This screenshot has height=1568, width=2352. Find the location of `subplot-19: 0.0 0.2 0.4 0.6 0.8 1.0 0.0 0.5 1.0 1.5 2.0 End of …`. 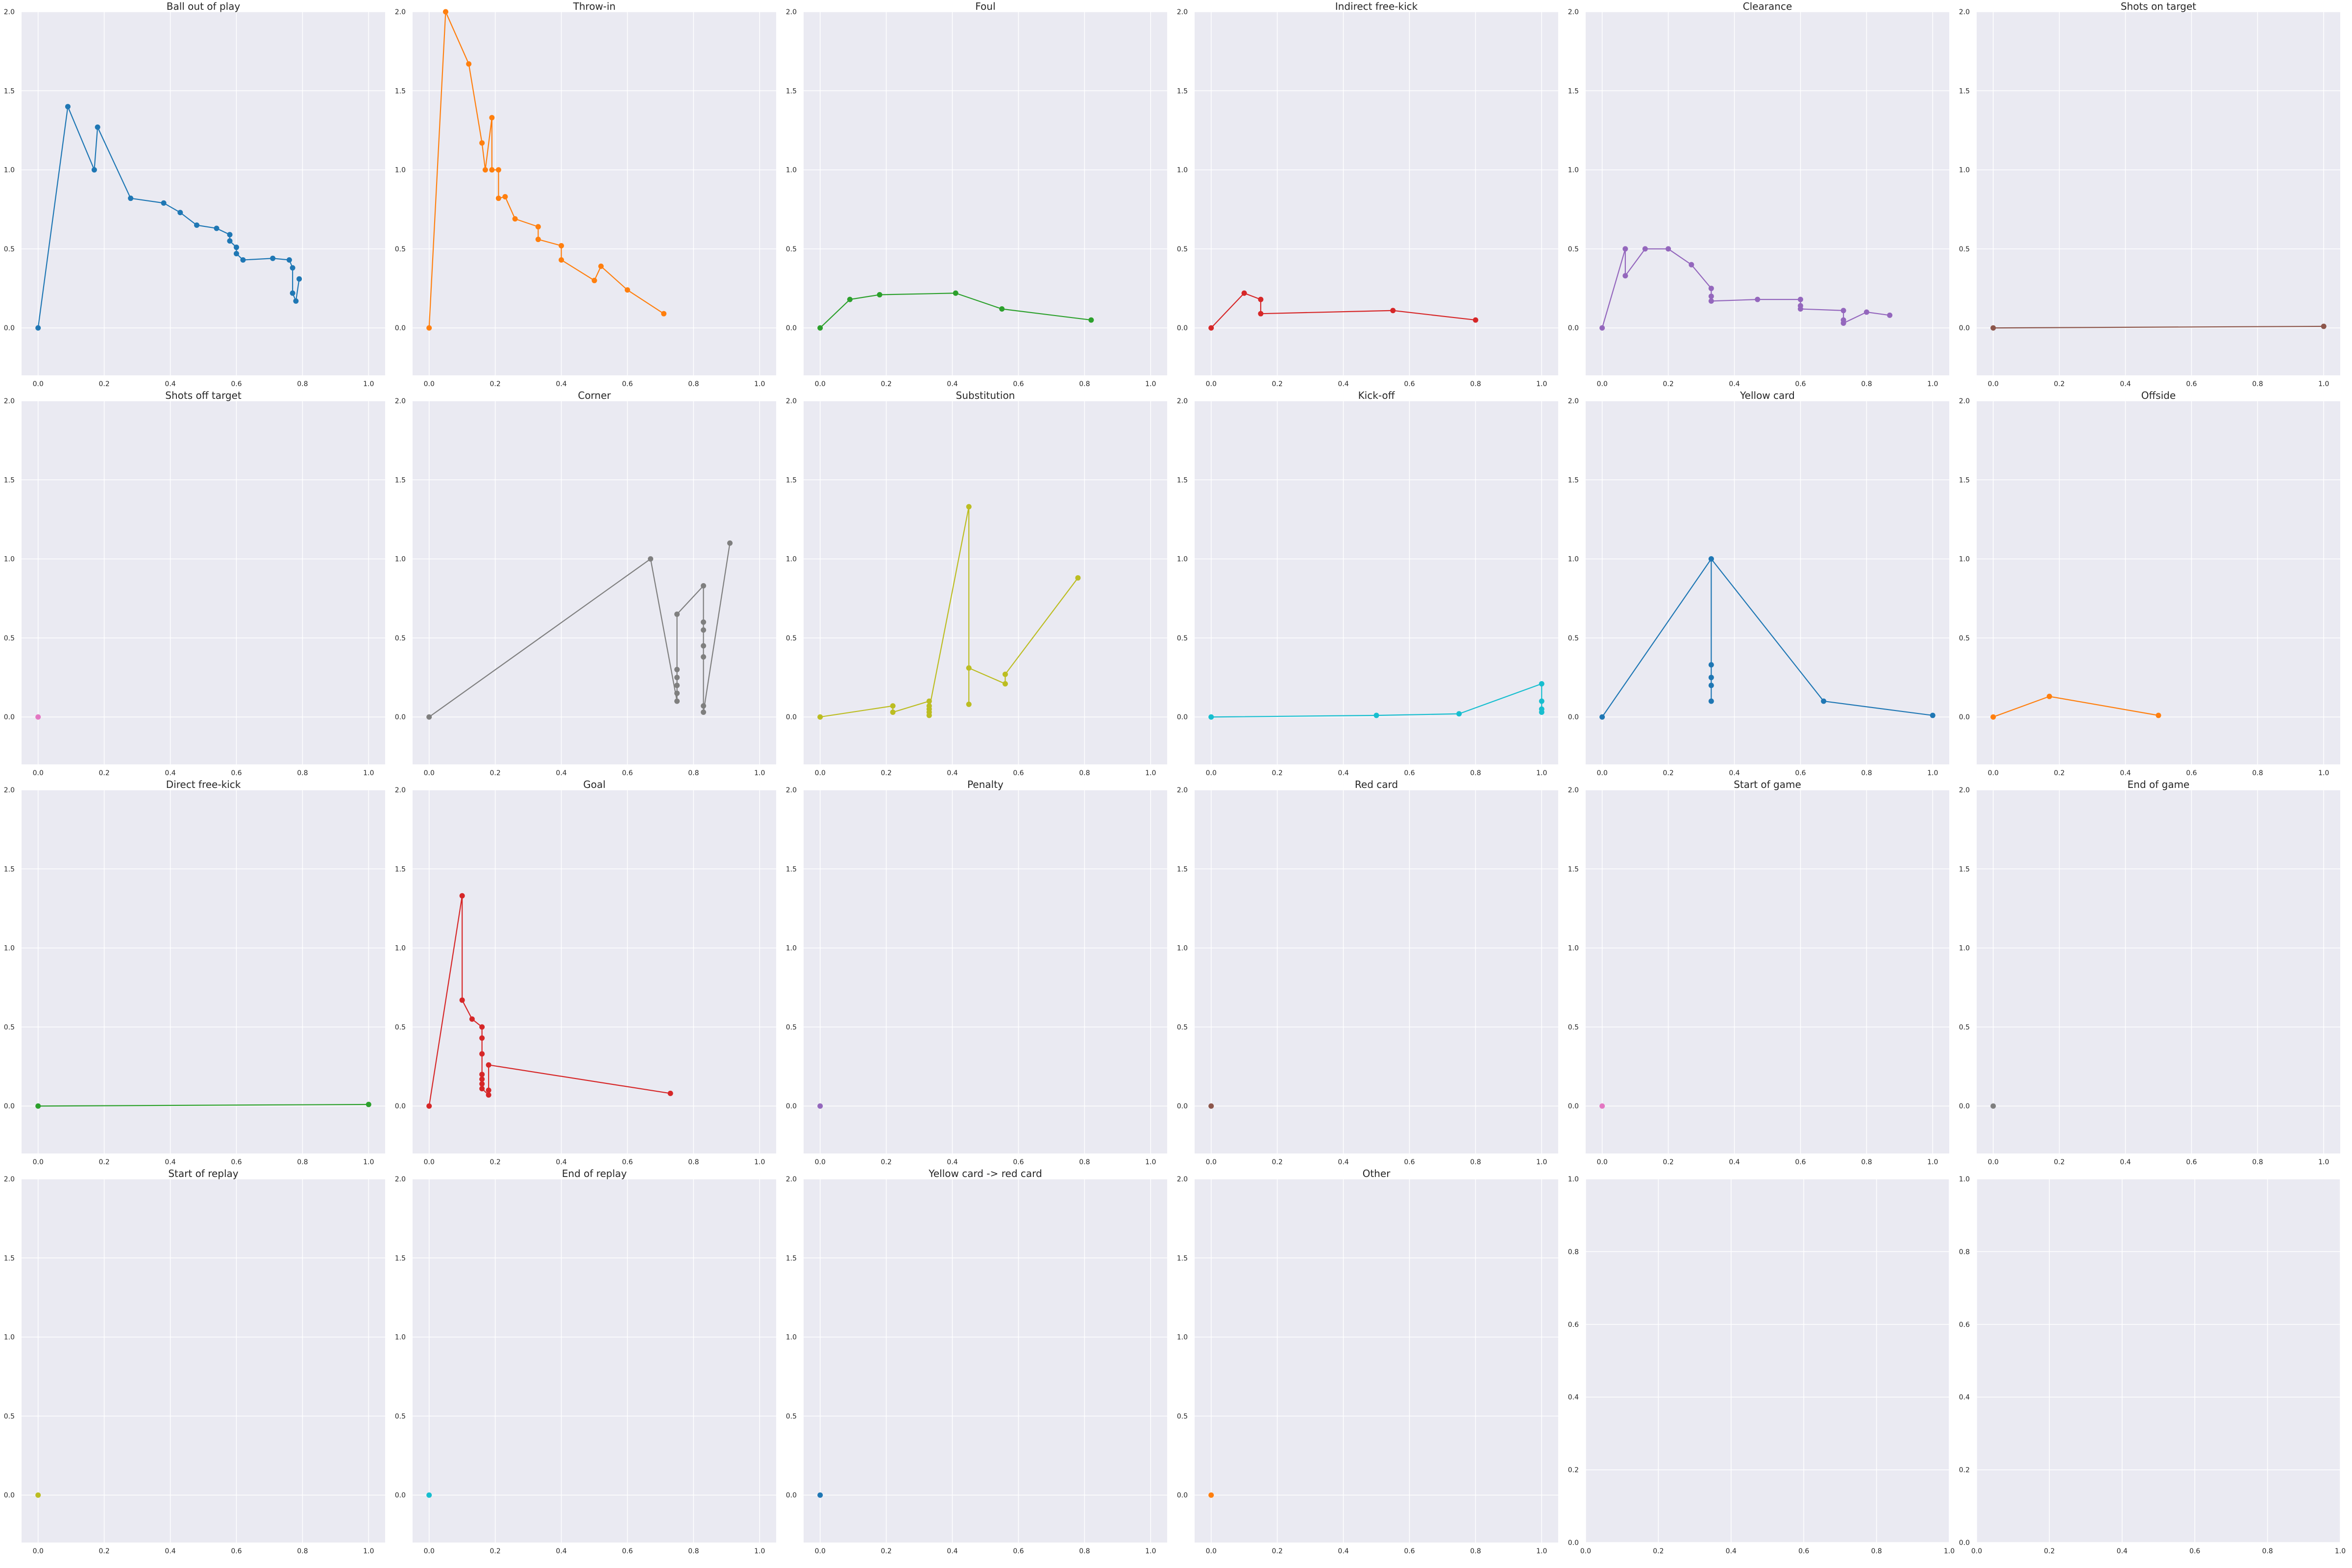

subplot-19: 0.0 0.2 0.4 0.6 0.8 1.0 0.0 0.5 1.0 1.5 2.0 End of … is located at coordinates (585, 1361).